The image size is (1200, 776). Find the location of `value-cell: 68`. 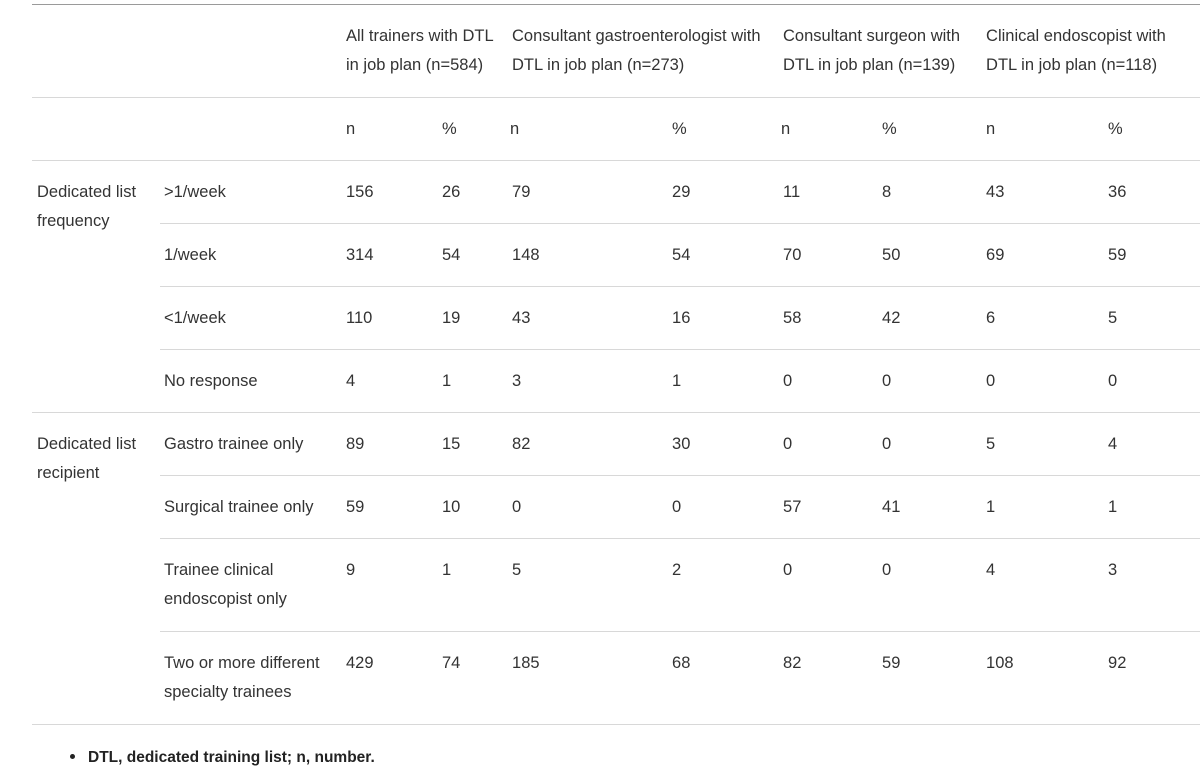

value-cell: 68 is located at coordinates (727, 678).